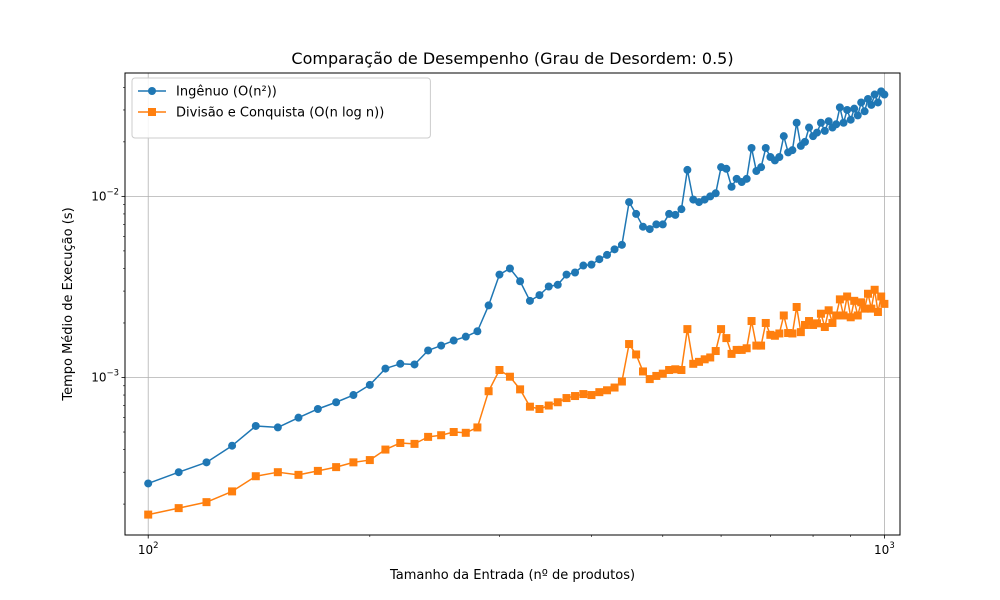 The width and height of the screenshot is (1000, 600). I want to click on x-axis-label: Tamanho da Entrada (nº de produtos), so click(512, 575).